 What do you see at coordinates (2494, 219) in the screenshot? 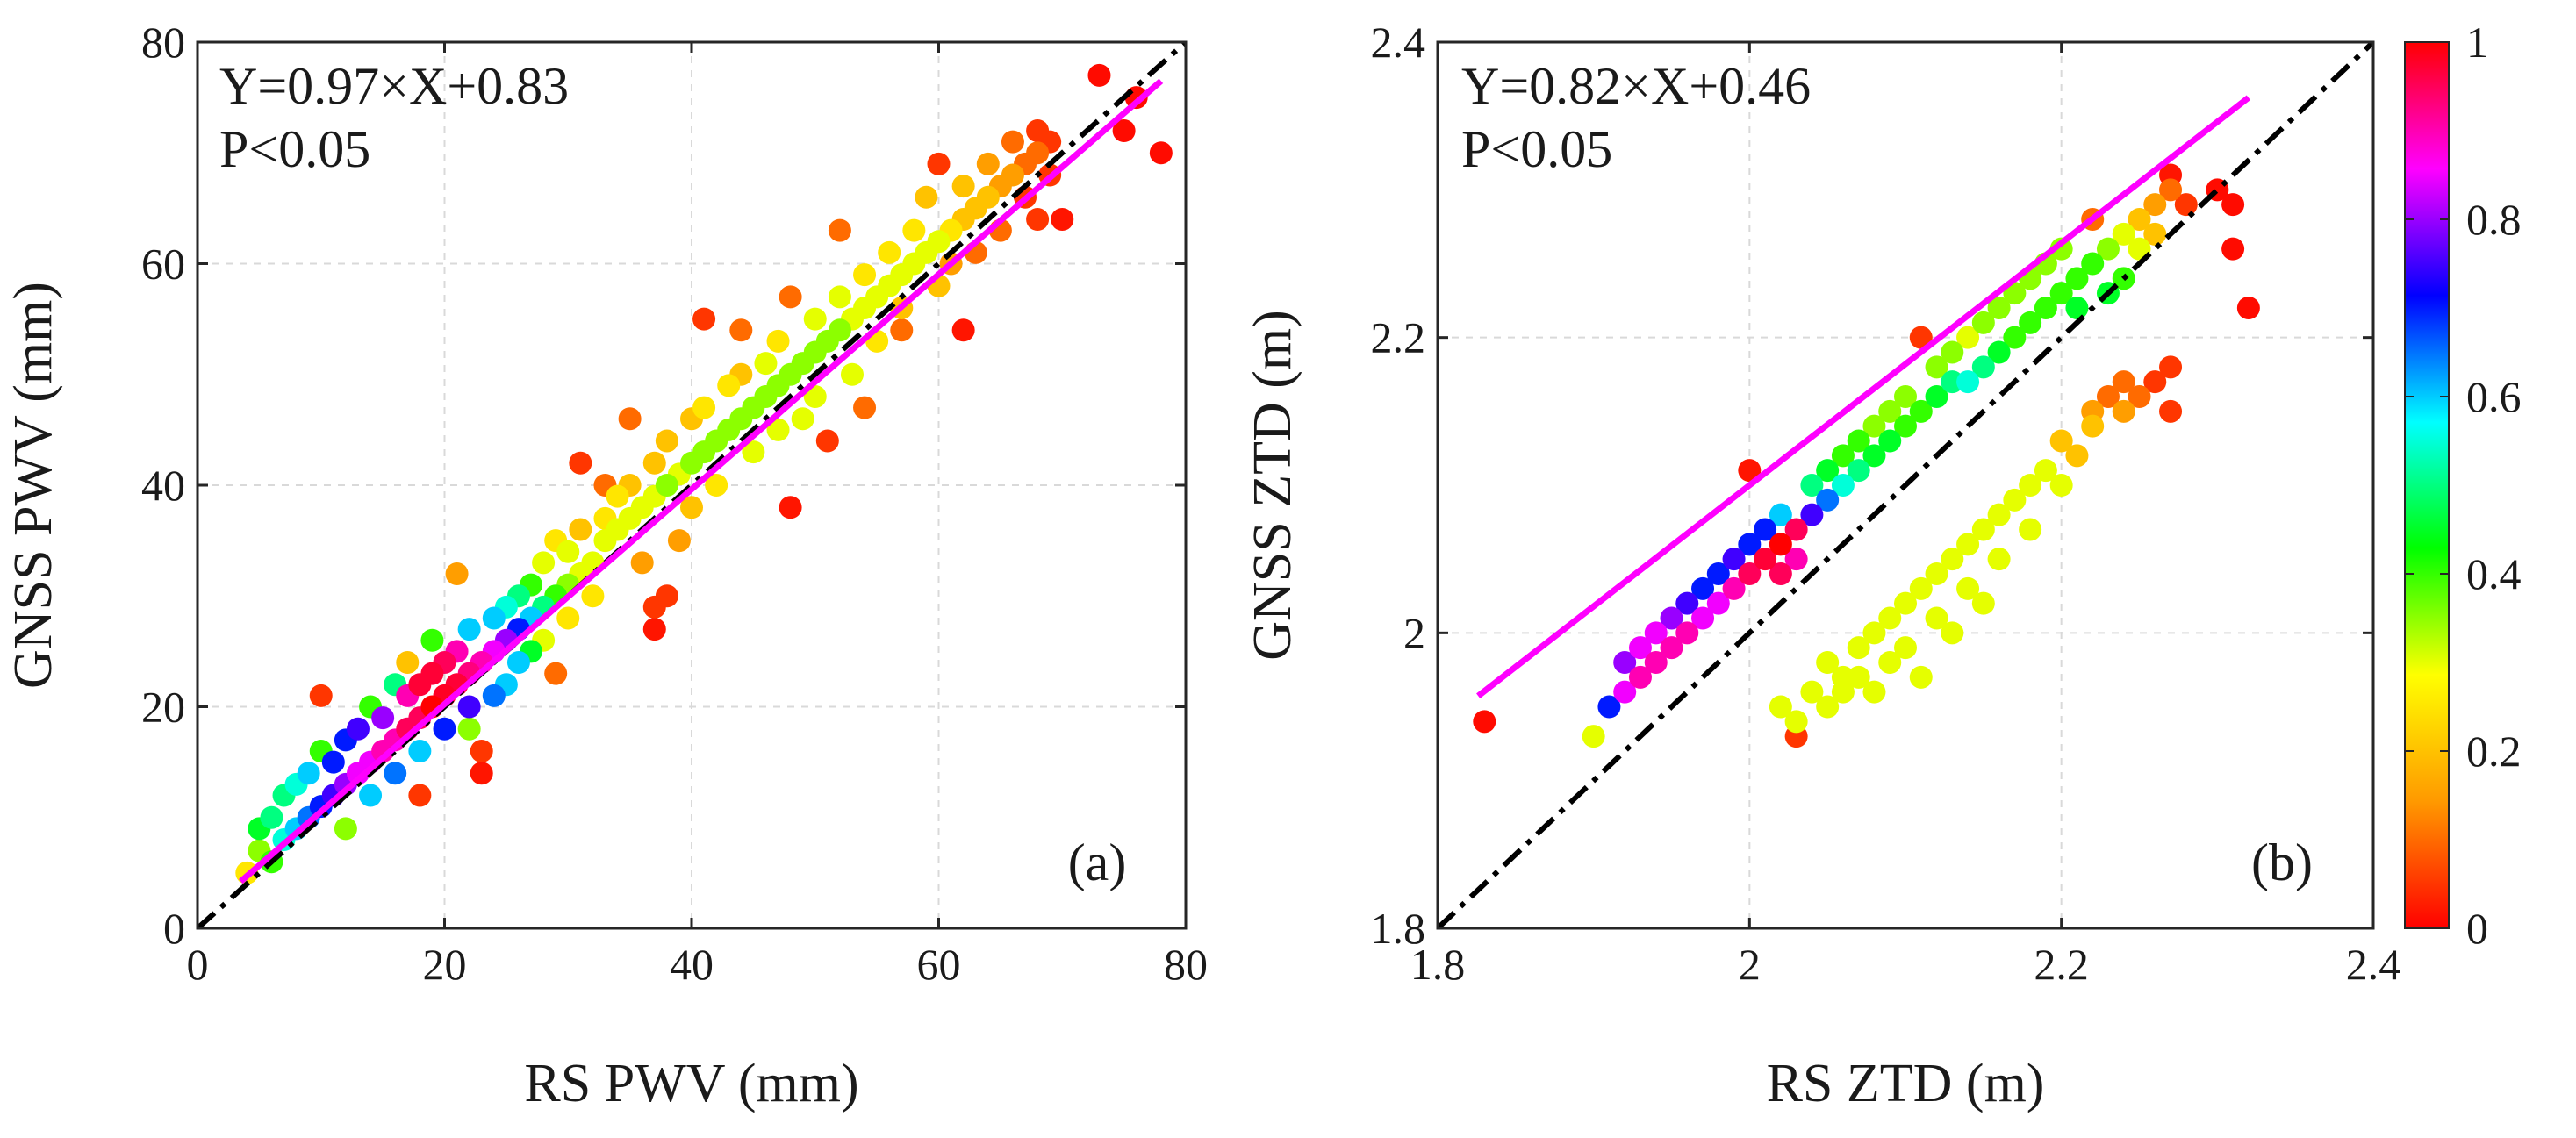
I see `colorbar-tick-label: 0.8` at bounding box center [2494, 219].